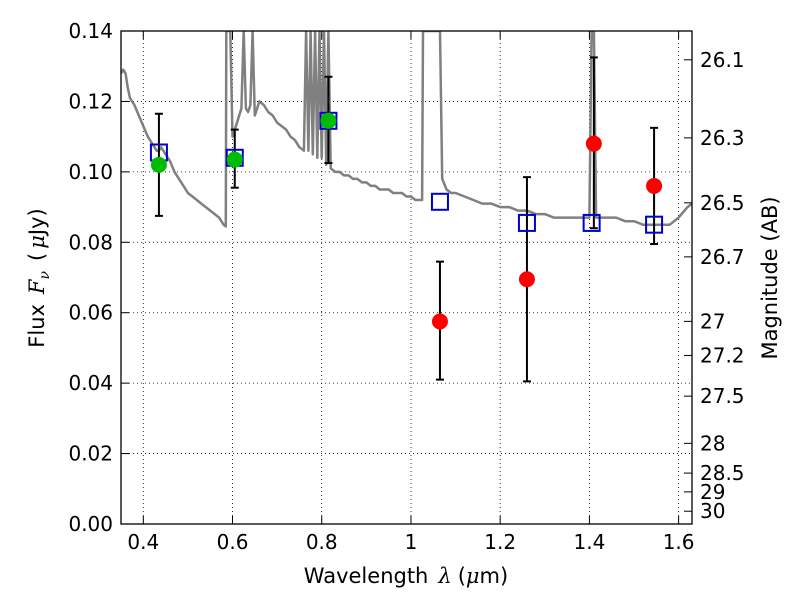 This screenshot has height=604, width=800. Describe the element at coordinates (589, 542) in the screenshot. I see `x-tick-label: 1.4` at that location.